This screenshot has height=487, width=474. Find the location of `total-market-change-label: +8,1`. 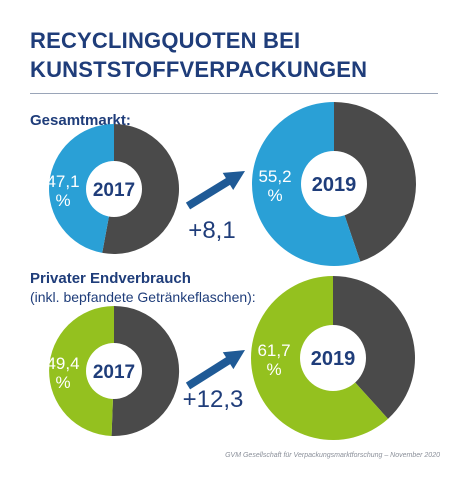

total-market-change-label: +8,1 is located at coordinates (211, 230).